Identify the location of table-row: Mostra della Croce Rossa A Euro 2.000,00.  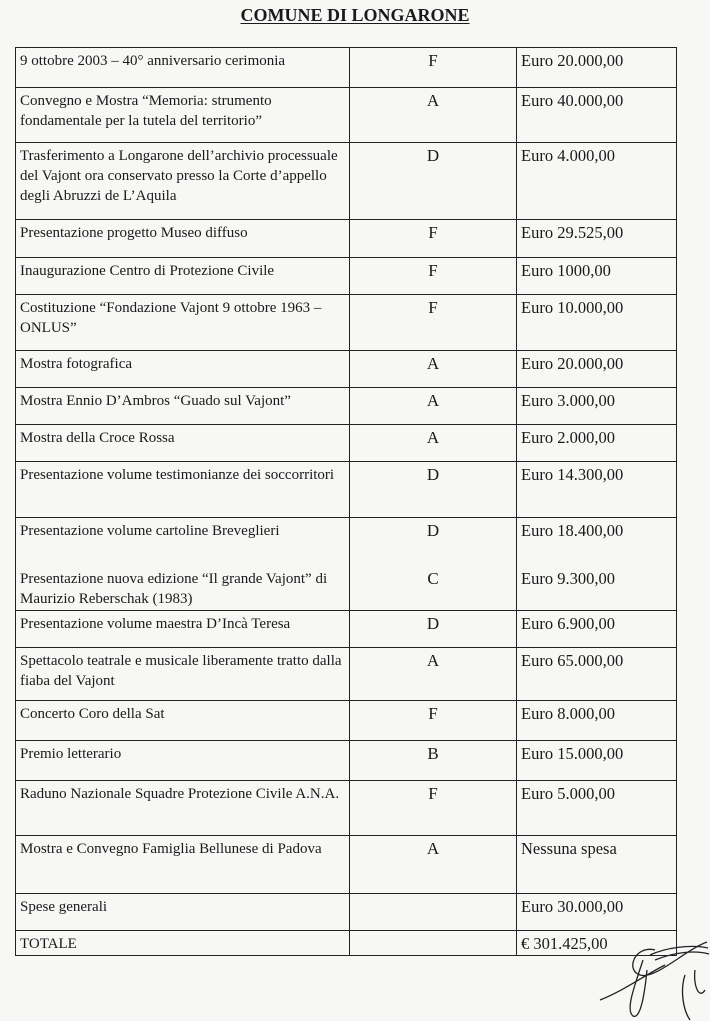
(346, 443).